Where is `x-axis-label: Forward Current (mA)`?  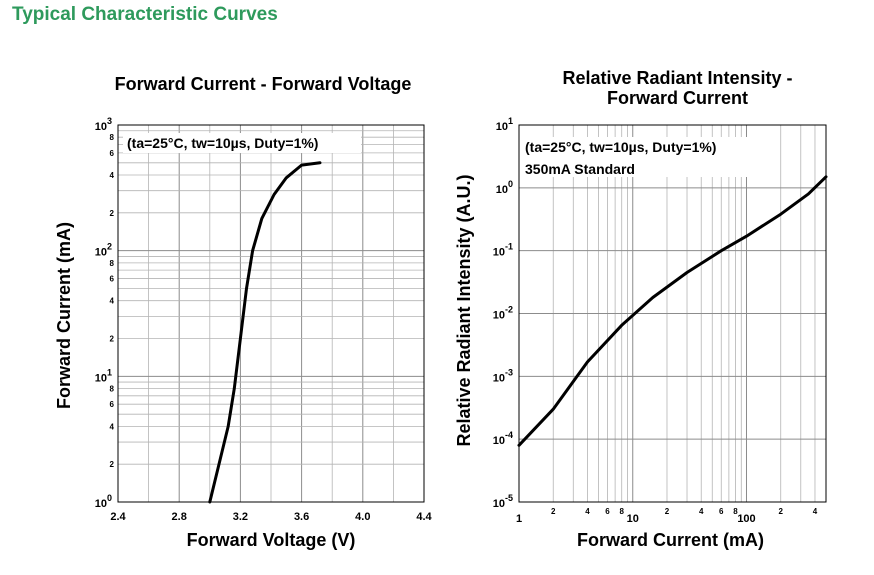 x-axis-label: Forward Current (mA) is located at coordinates (670, 540).